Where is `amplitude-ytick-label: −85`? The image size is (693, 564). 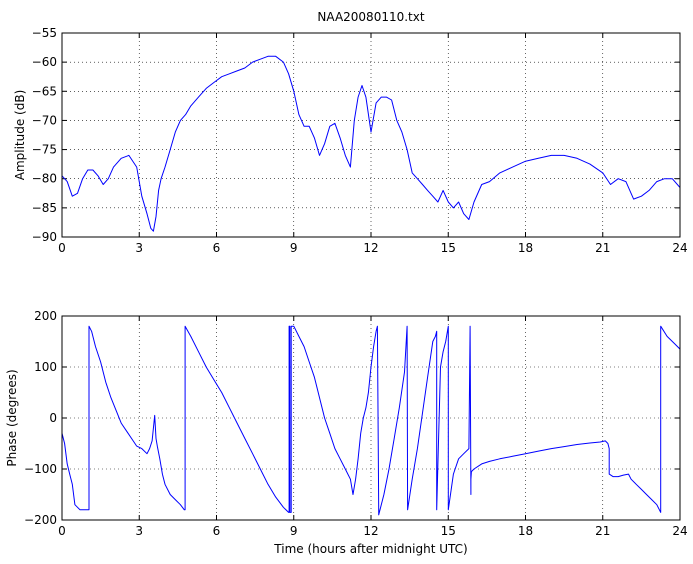
amplitude-ytick-label: −85 is located at coordinates (44, 208).